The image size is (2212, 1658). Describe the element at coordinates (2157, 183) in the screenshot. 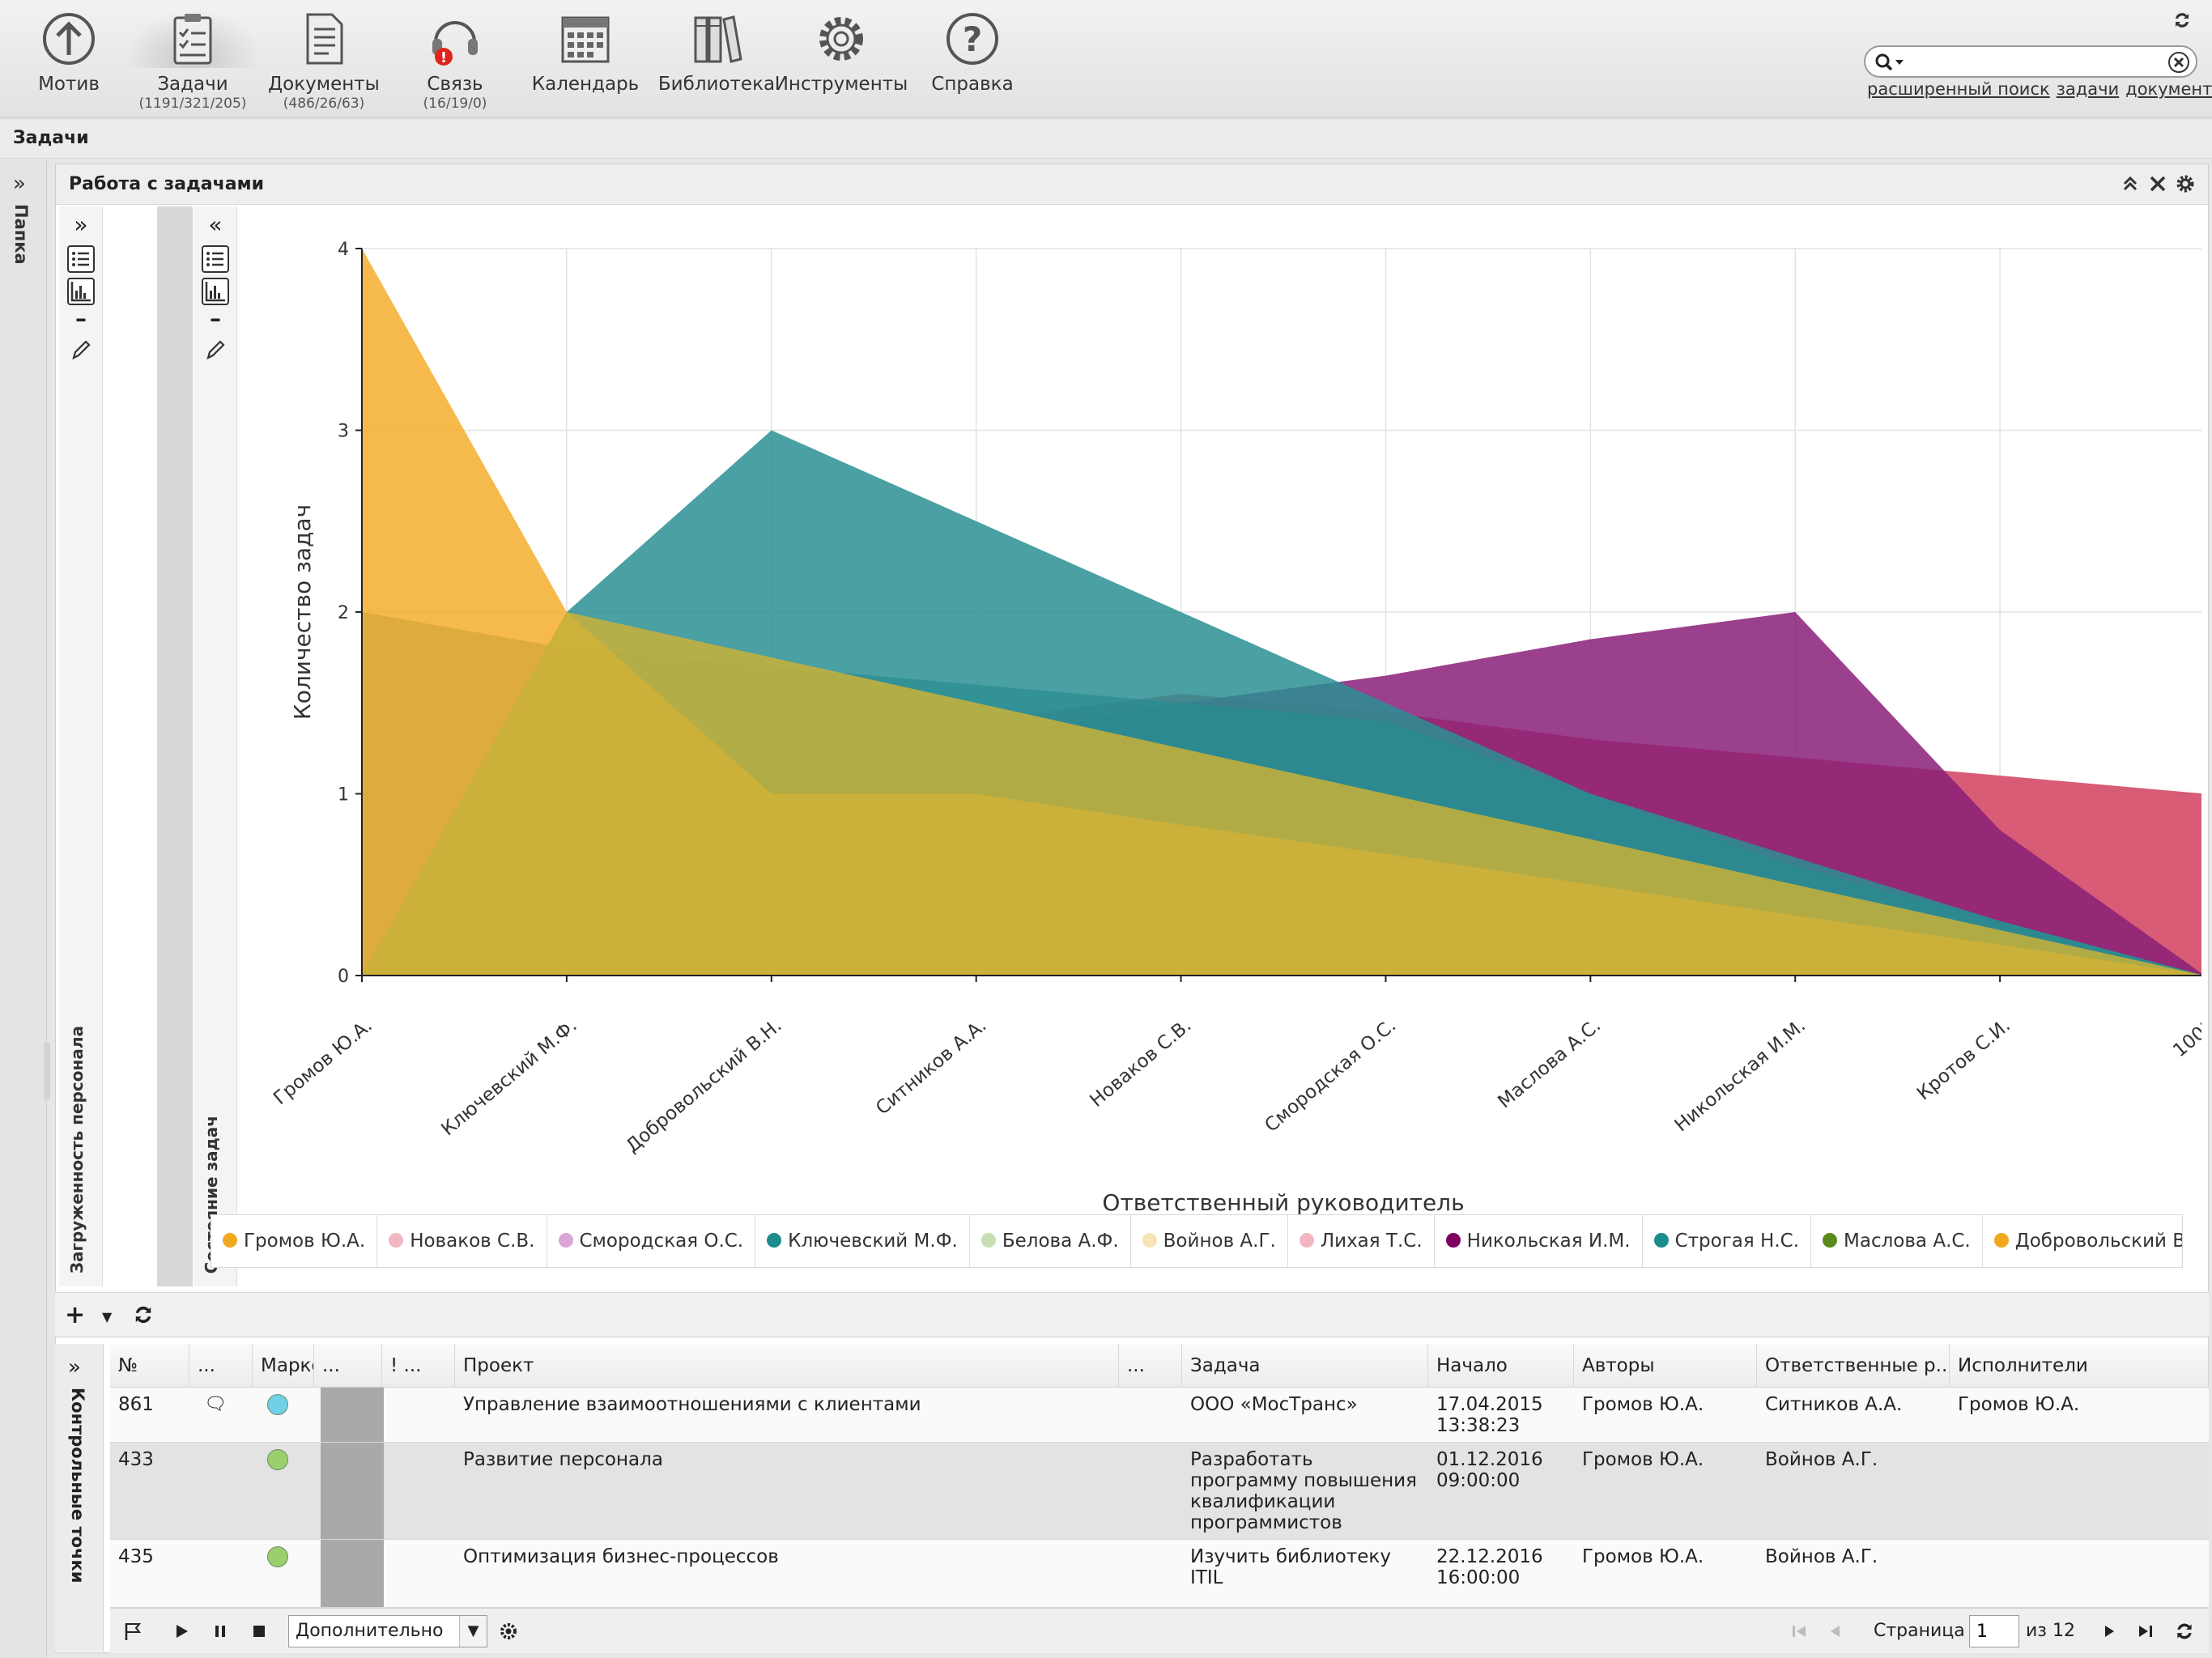

I see `close-icon` at that location.